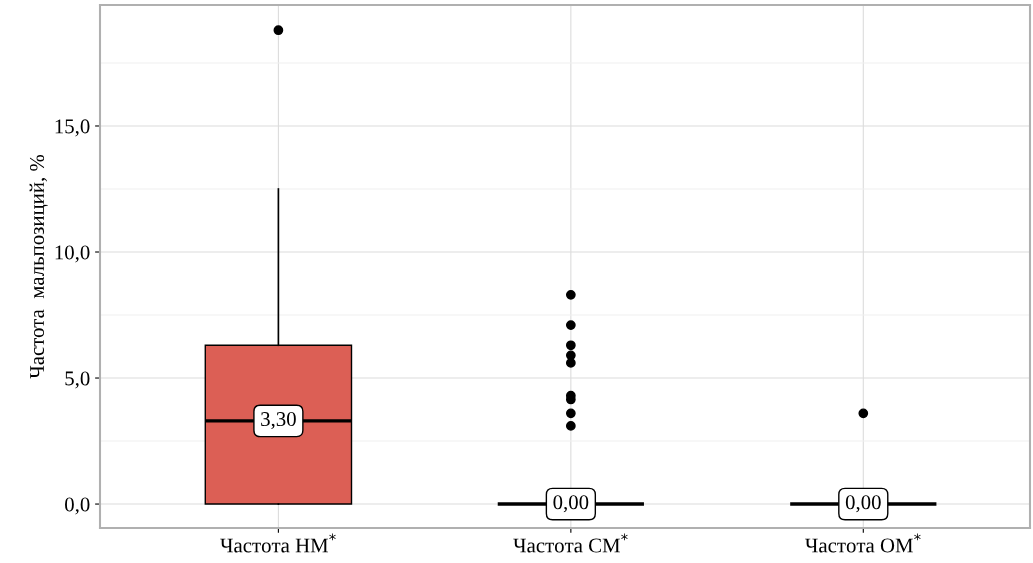  What do you see at coordinates (278, 421) in the screenshot?
I see `annotation: 3,30` at bounding box center [278, 421].